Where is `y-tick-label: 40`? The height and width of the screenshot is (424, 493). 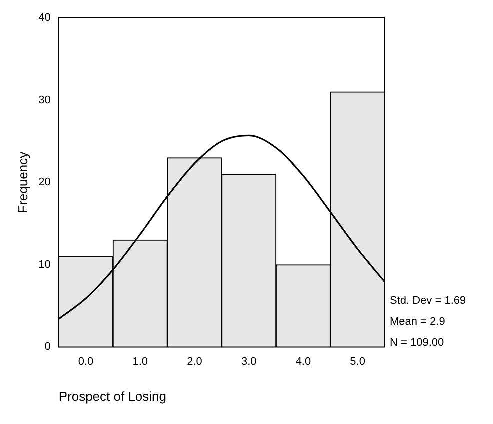
y-tick-label: 40 is located at coordinates (44, 18).